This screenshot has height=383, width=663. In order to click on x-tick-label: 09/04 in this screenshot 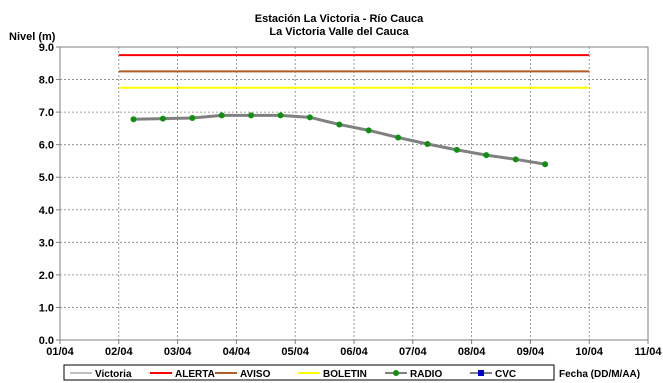, I will do `click(531, 352)`.